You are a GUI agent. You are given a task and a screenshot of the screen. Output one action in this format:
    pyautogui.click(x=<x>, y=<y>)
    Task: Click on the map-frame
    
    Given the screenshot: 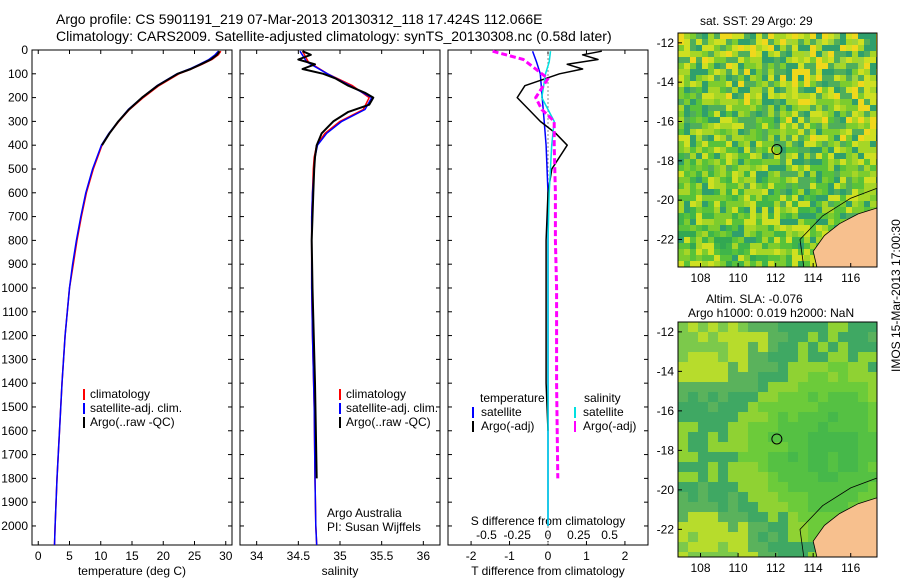 What is the action you would take?
    pyautogui.click(x=777, y=150)
    